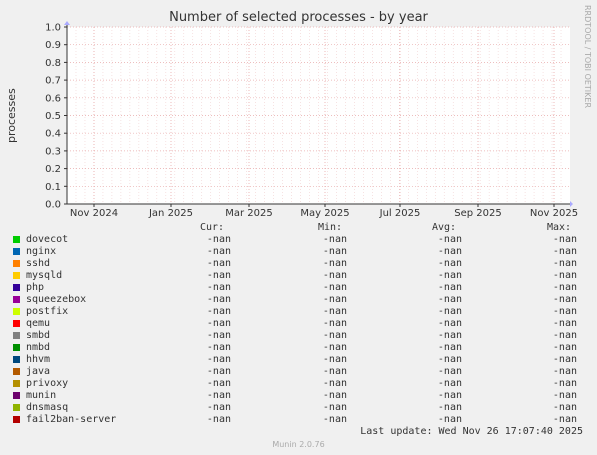 Image resolution: width=597 pixels, height=455 pixels. What do you see at coordinates (298, 360) in the screenshot?
I see `legend-row: hhvm -nan -nan -nan -nan` at bounding box center [298, 360].